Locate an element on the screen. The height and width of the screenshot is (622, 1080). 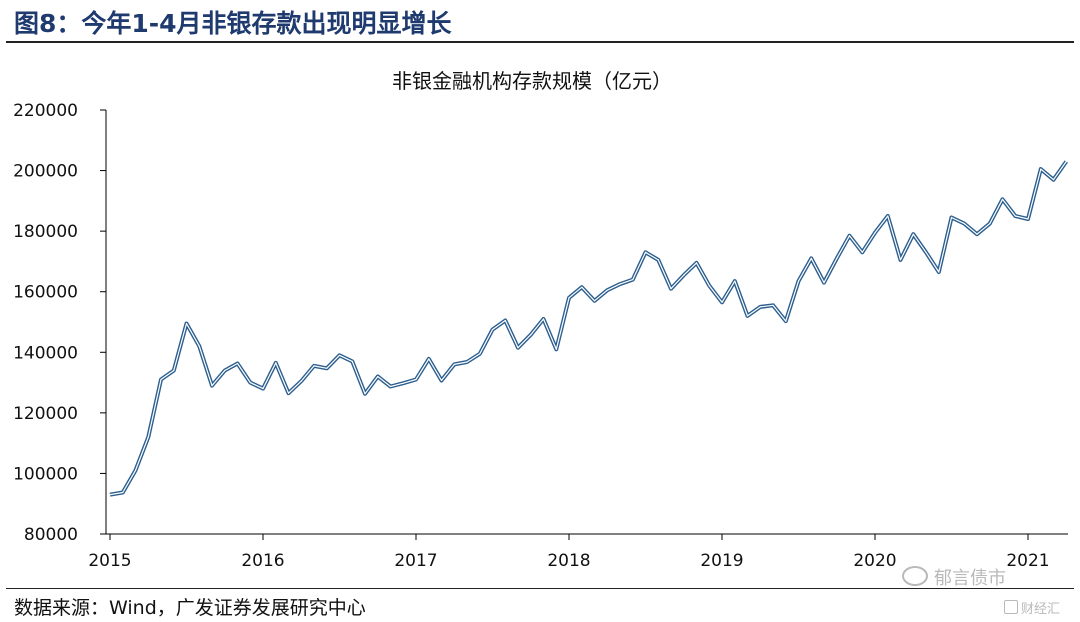
x-tick-label: 2018 is located at coordinates (568, 561).